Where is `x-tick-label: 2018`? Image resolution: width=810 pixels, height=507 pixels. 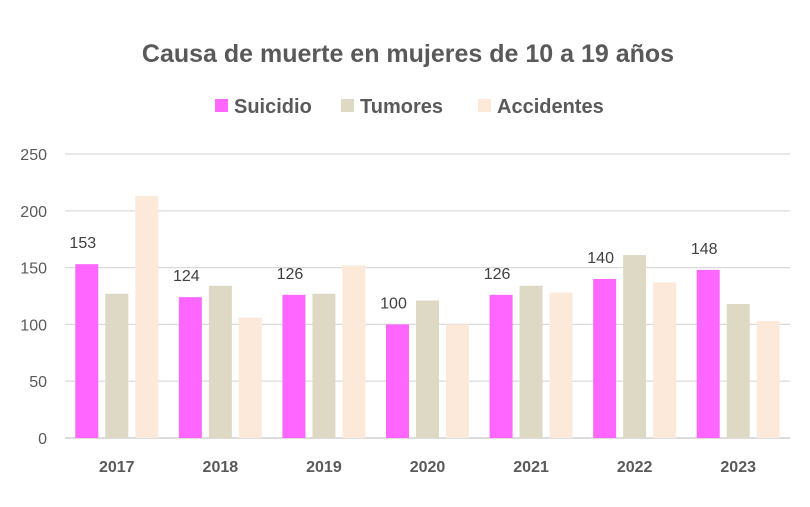
x-tick-label: 2018 is located at coordinates (221, 467).